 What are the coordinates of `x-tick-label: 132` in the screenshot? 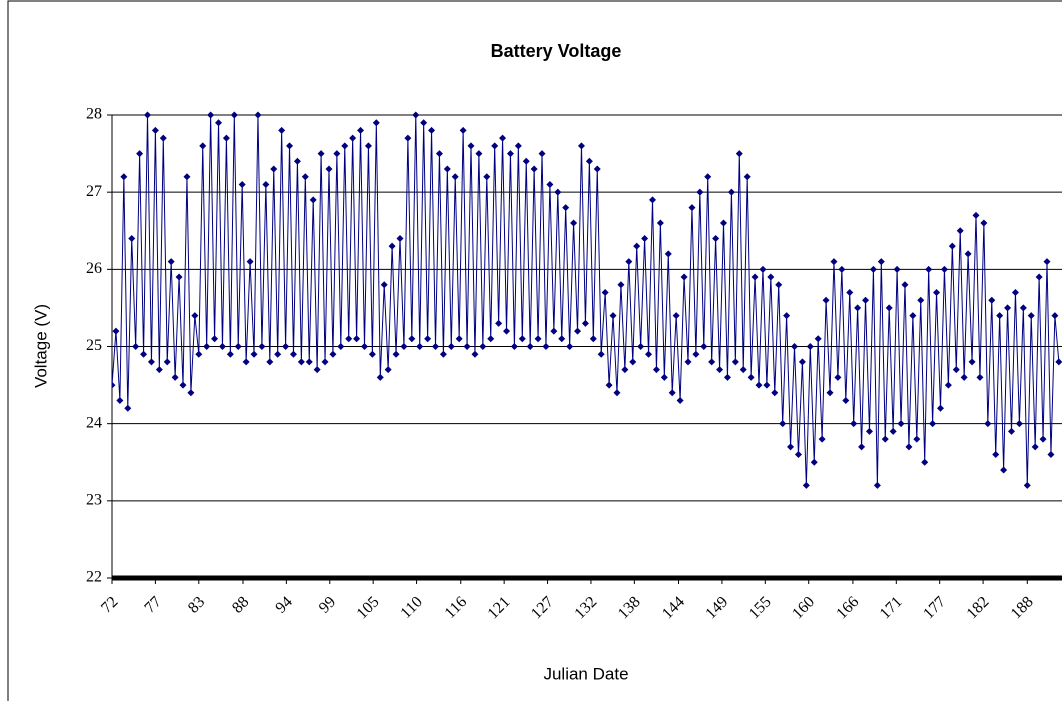 It's located at (585, 607).